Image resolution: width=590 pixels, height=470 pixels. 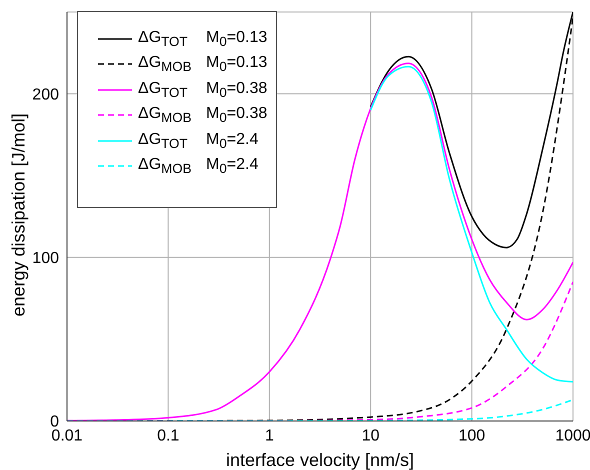 What do you see at coordinates (198, 166) in the screenshot?
I see `legend-label: ΔG$_{MOB}$ M$_{0}$=2.4` at bounding box center [198, 166].